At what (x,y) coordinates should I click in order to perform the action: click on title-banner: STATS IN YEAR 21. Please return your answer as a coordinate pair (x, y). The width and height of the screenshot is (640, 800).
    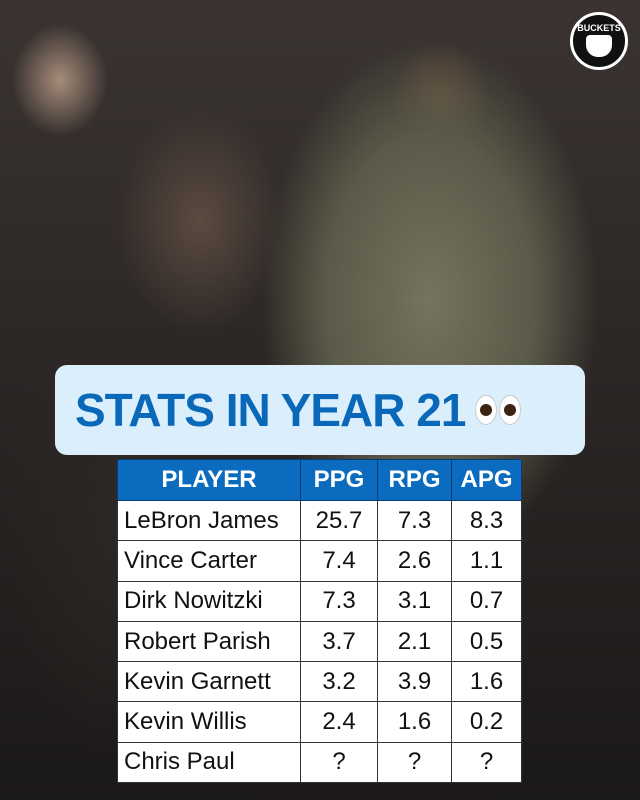
    Looking at the image, I should click on (320, 410).